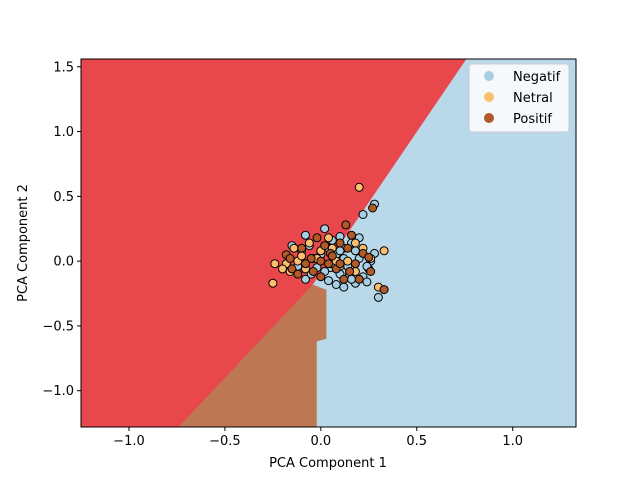  What do you see at coordinates (63, 262) in the screenshot?
I see `y-tick-label: 0.0` at bounding box center [63, 262].